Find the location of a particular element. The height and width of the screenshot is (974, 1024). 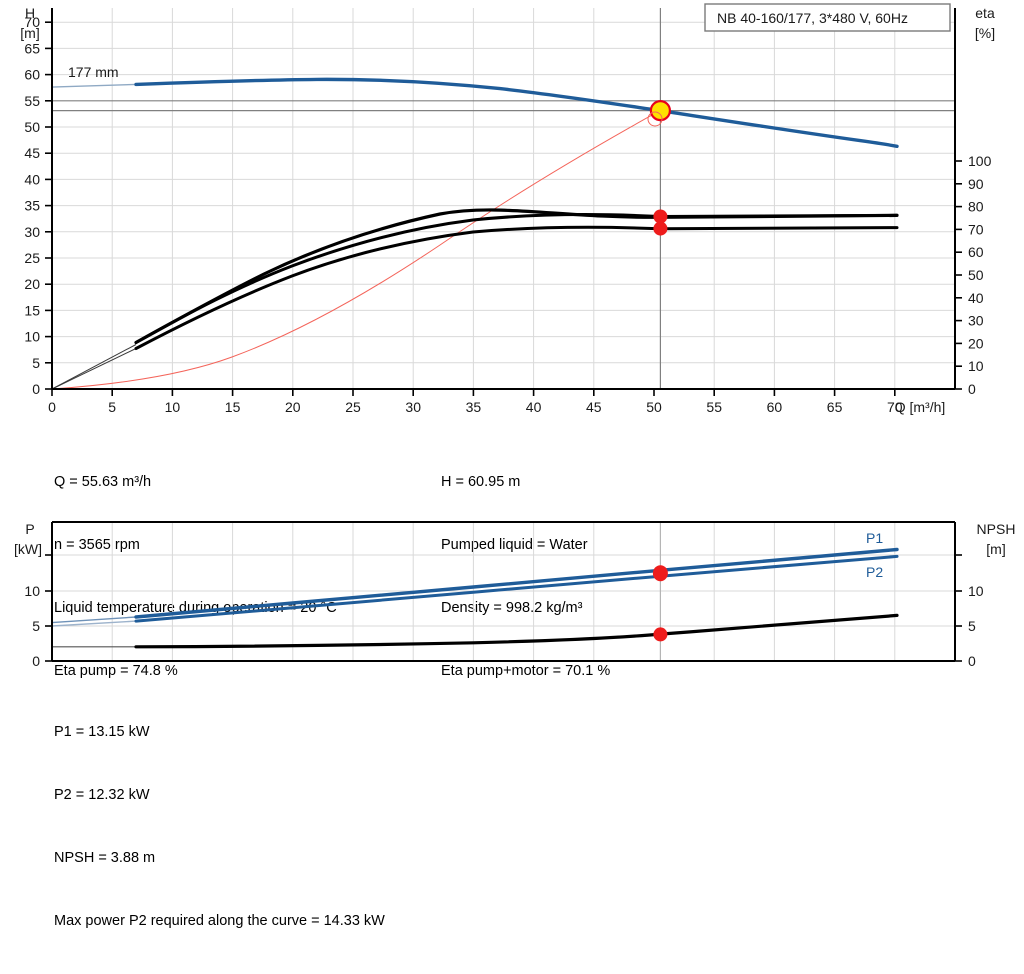

eta-pump-curve-thin-start is located at coordinates (94, 367).